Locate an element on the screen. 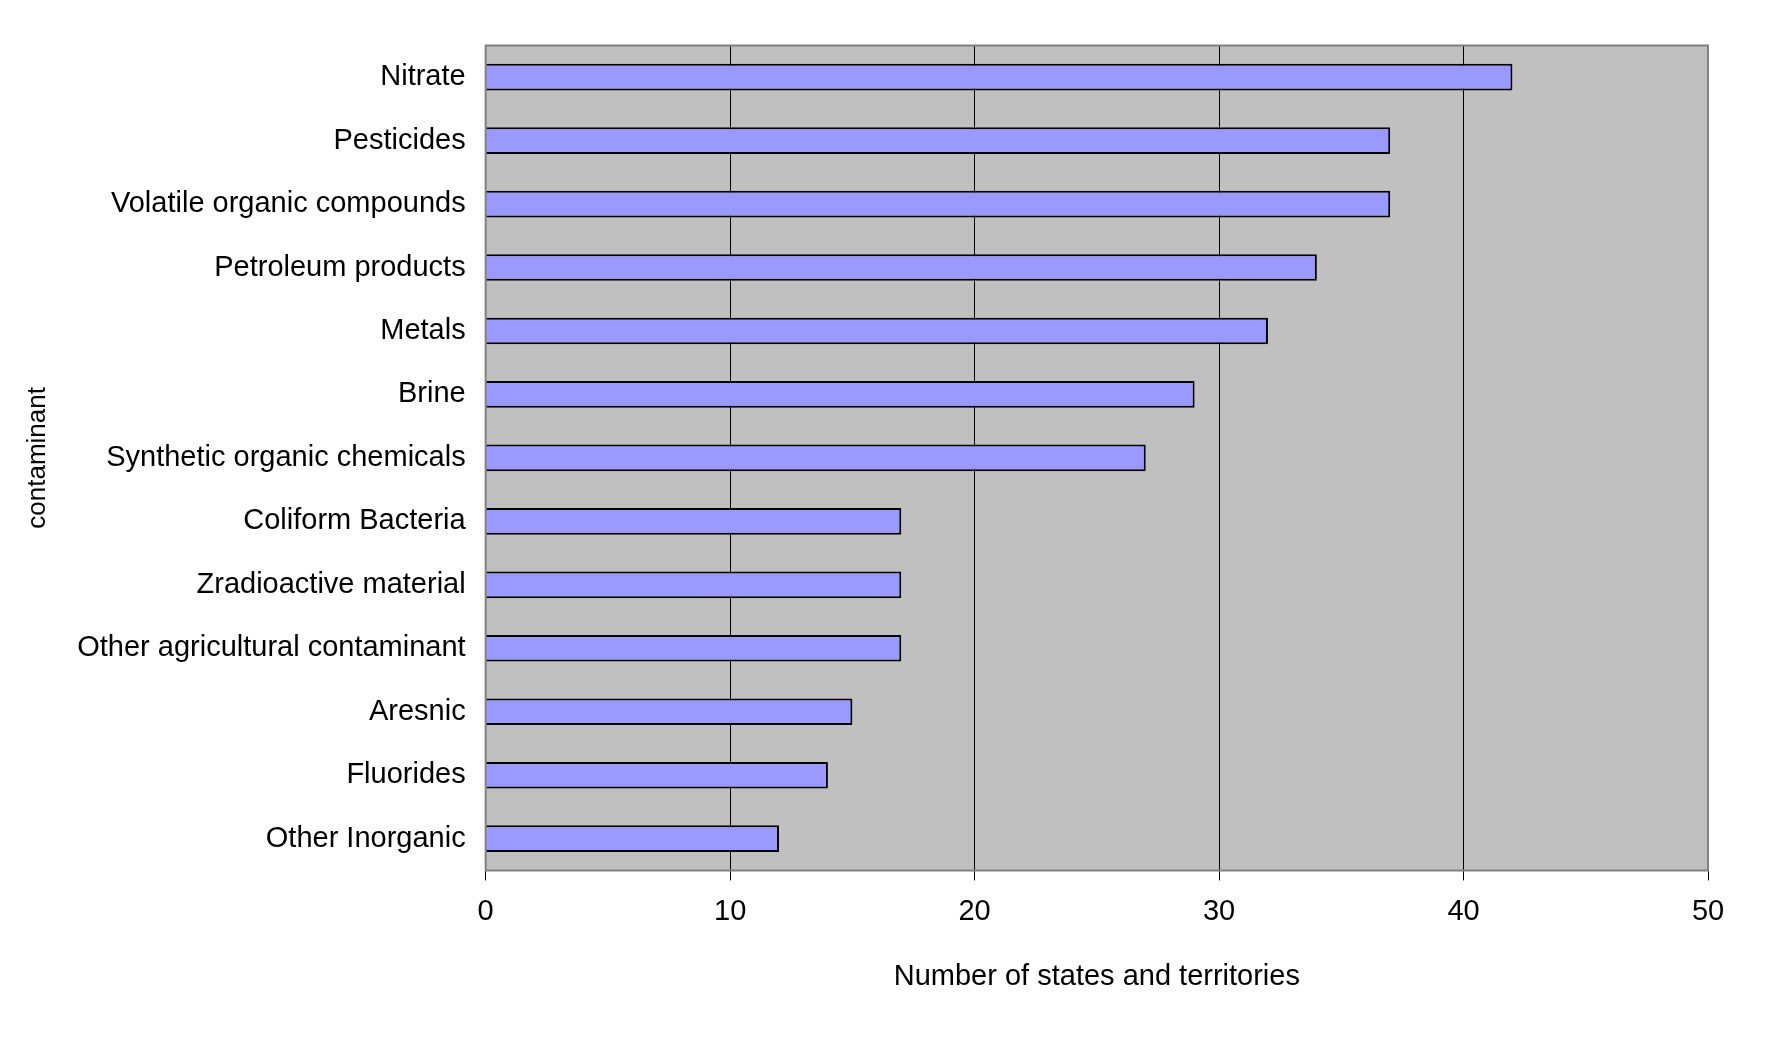 The height and width of the screenshot is (1043, 1767). y-tick-label: Metals is located at coordinates (423, 328).